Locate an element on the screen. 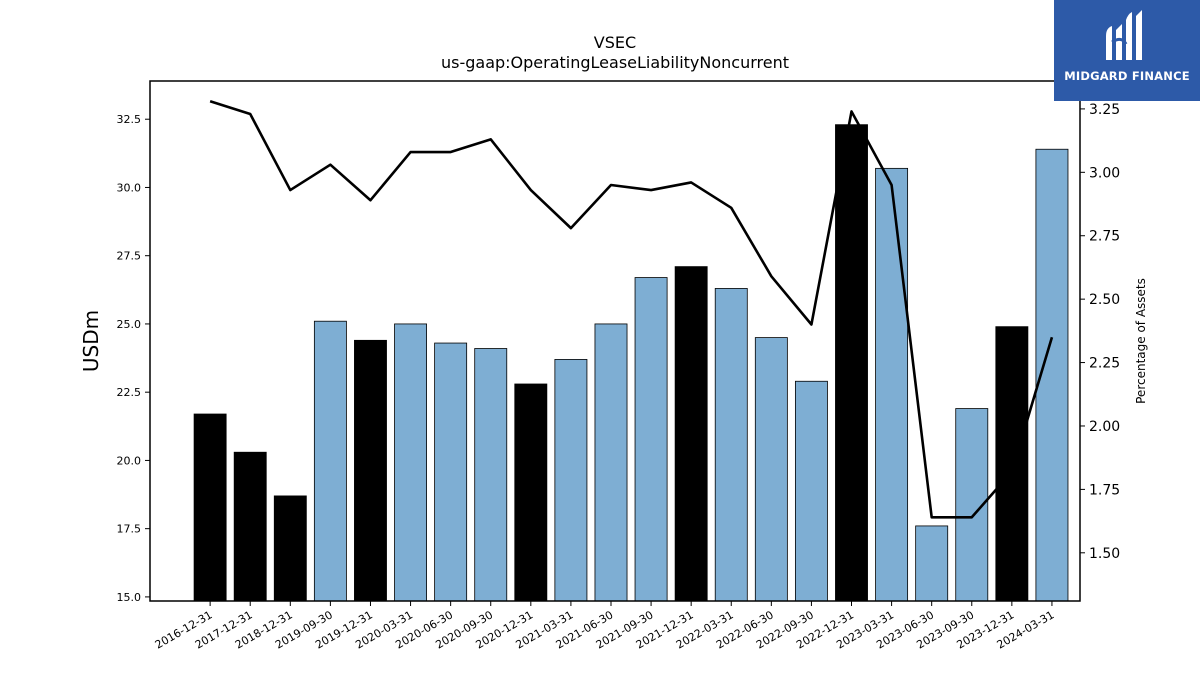 This screenshot has height=675, width=1200. y2-axis-label: Percentage of Assets is located at coordinates (1141, 341).